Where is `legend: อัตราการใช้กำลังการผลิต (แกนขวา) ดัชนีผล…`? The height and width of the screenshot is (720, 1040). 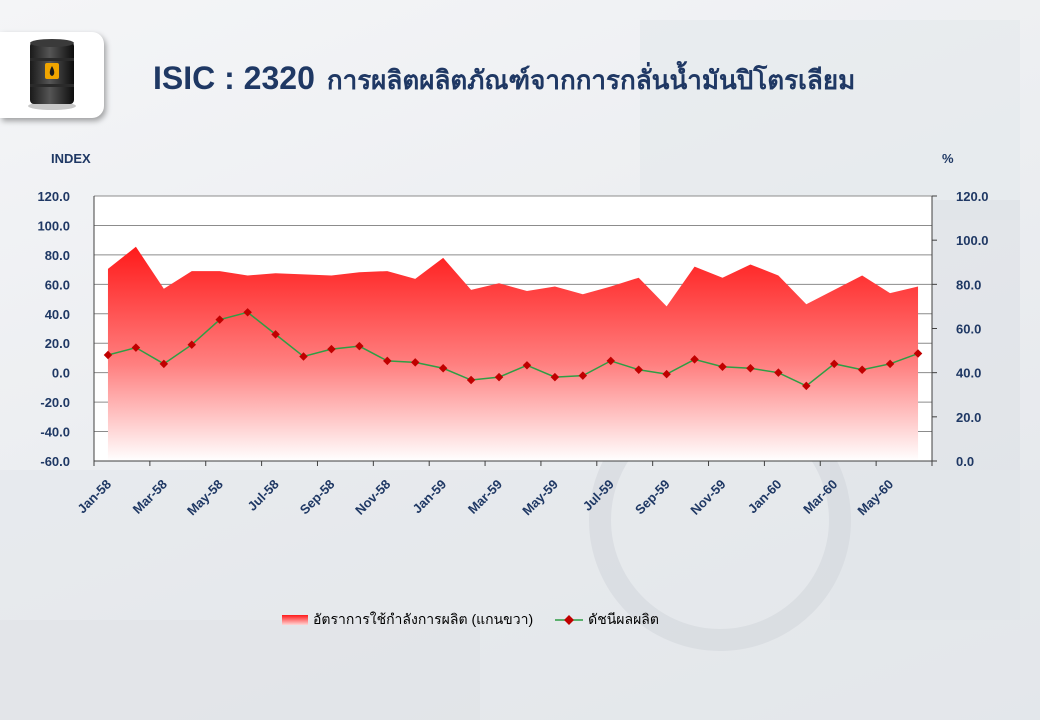 legend: อัตราการใช้กำลังการผลิต (แกนขวา) ดัชนีผล… is located at coordinates (481, 620).